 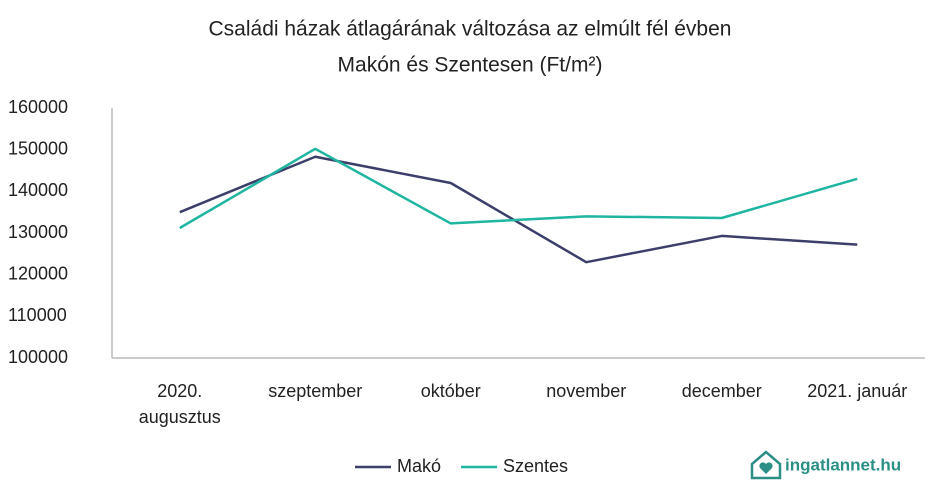 I want to click on x-tick-label: szeptember, so click(x=315, y=391).